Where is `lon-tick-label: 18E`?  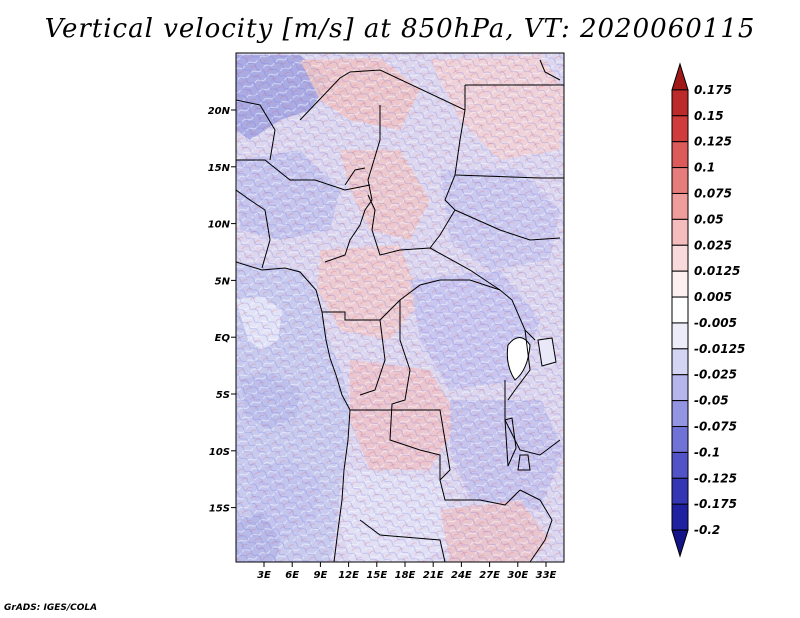
lon-tick-label: 18E is located at coordinates (405, 575).